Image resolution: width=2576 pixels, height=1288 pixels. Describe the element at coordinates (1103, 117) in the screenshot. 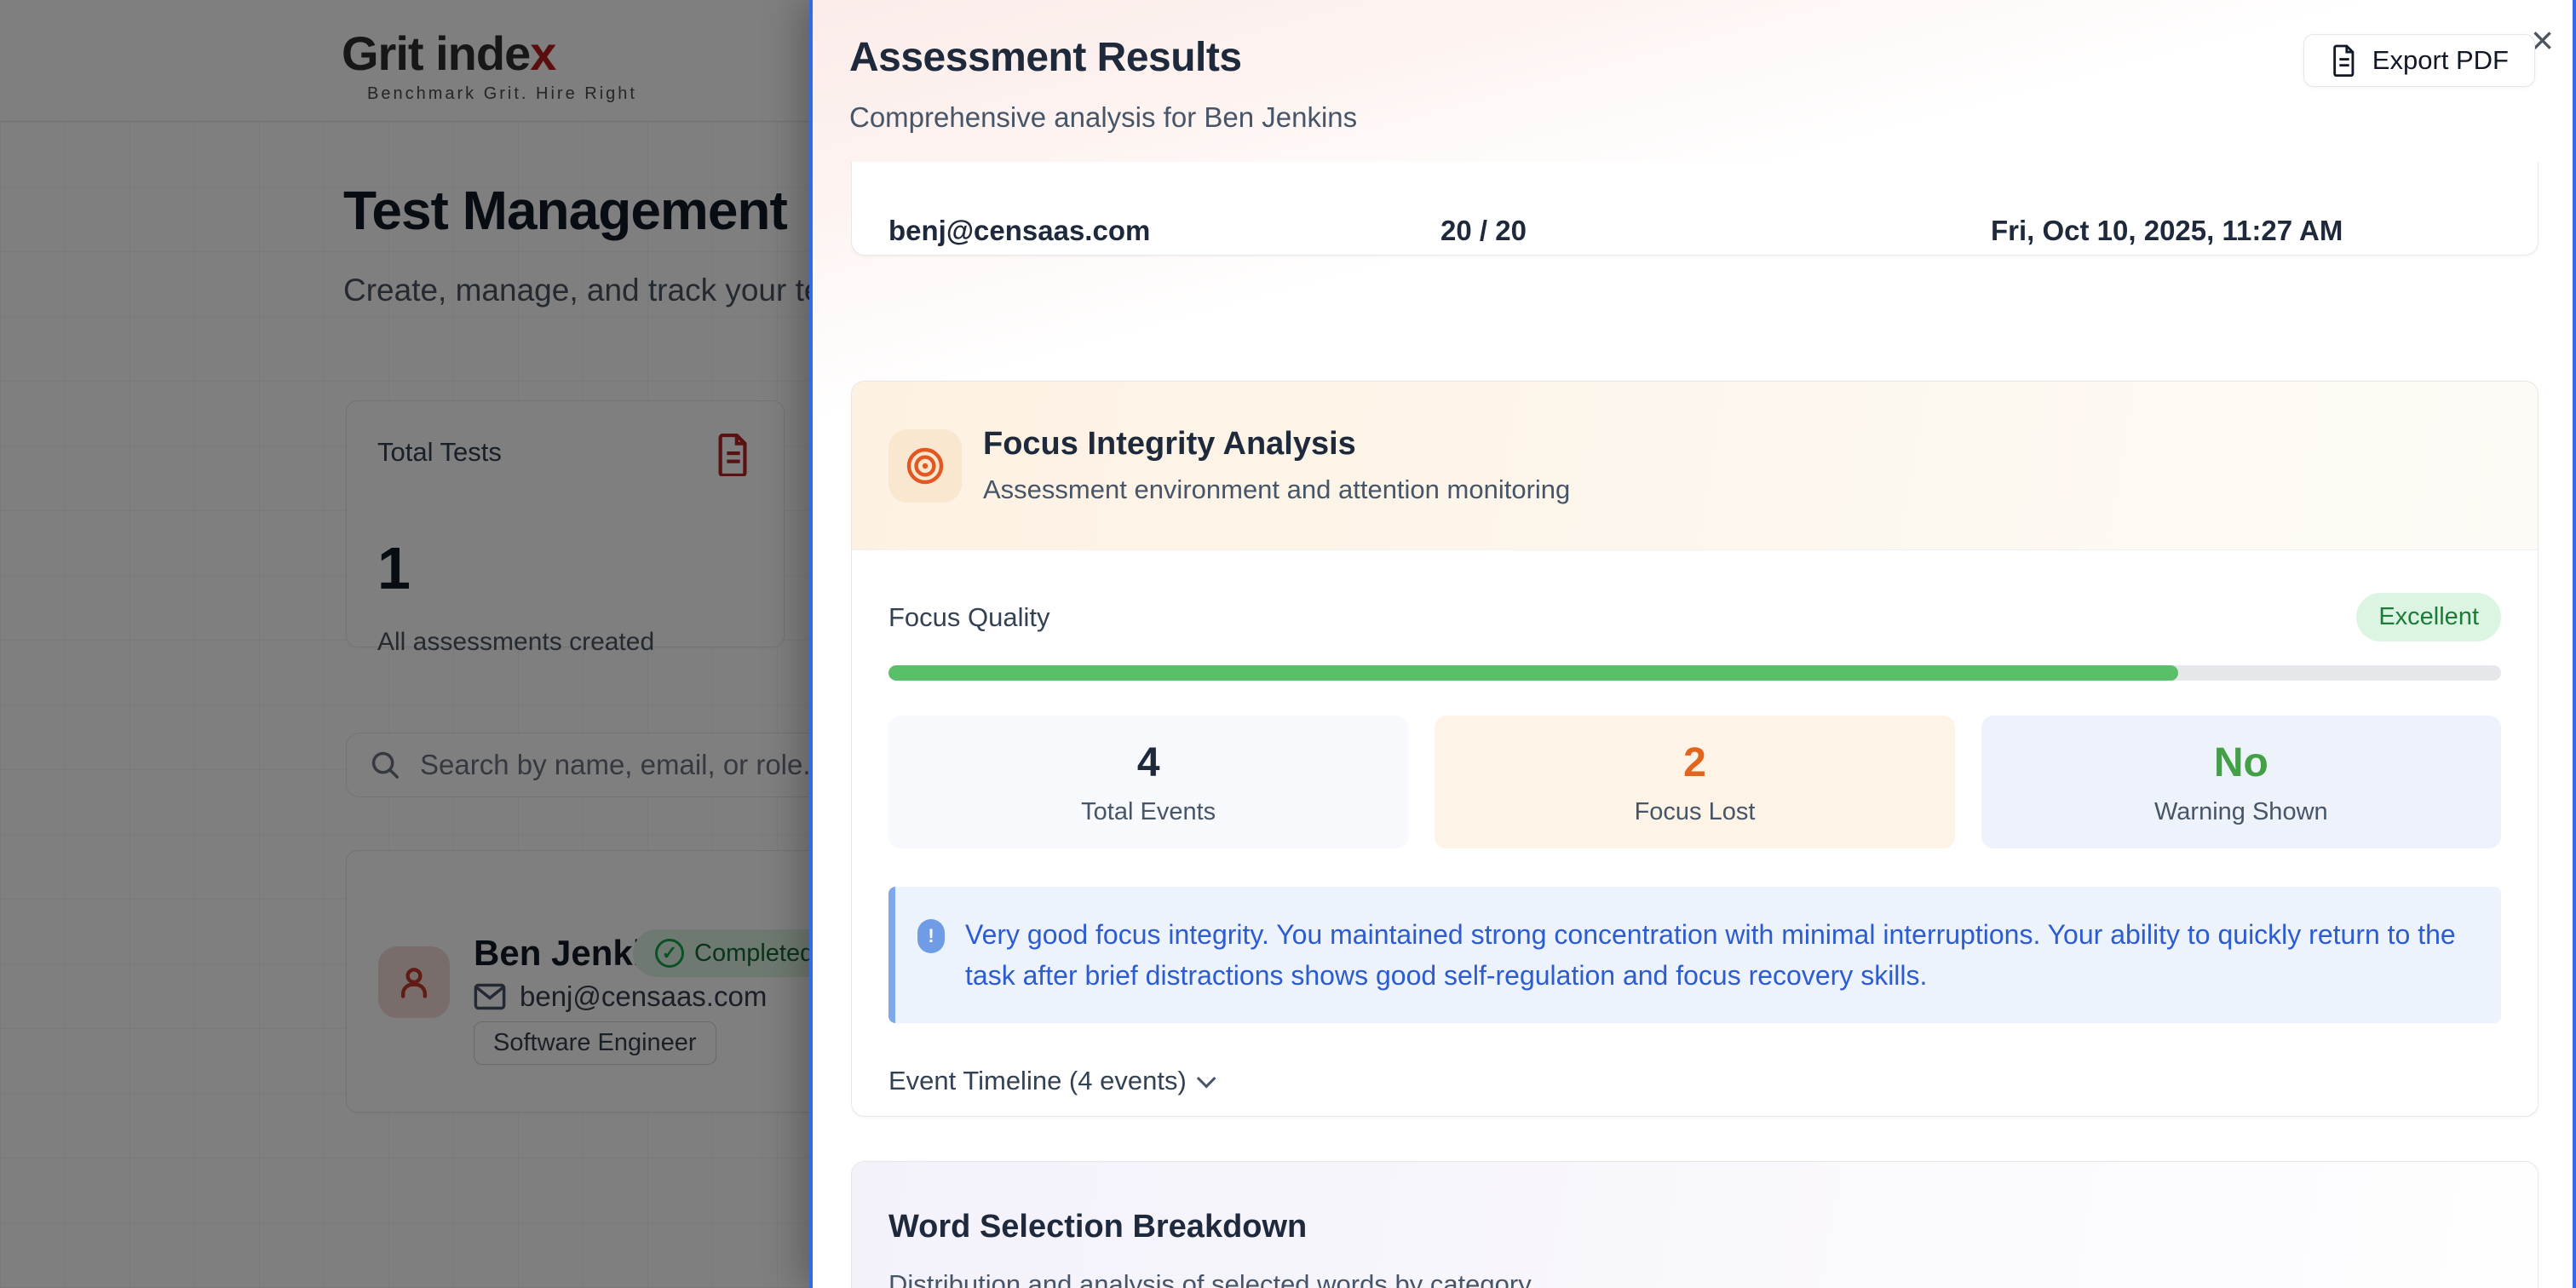

I see `modal-subtitle: Comprehensive analysis for Ben Jenkins` at that location.